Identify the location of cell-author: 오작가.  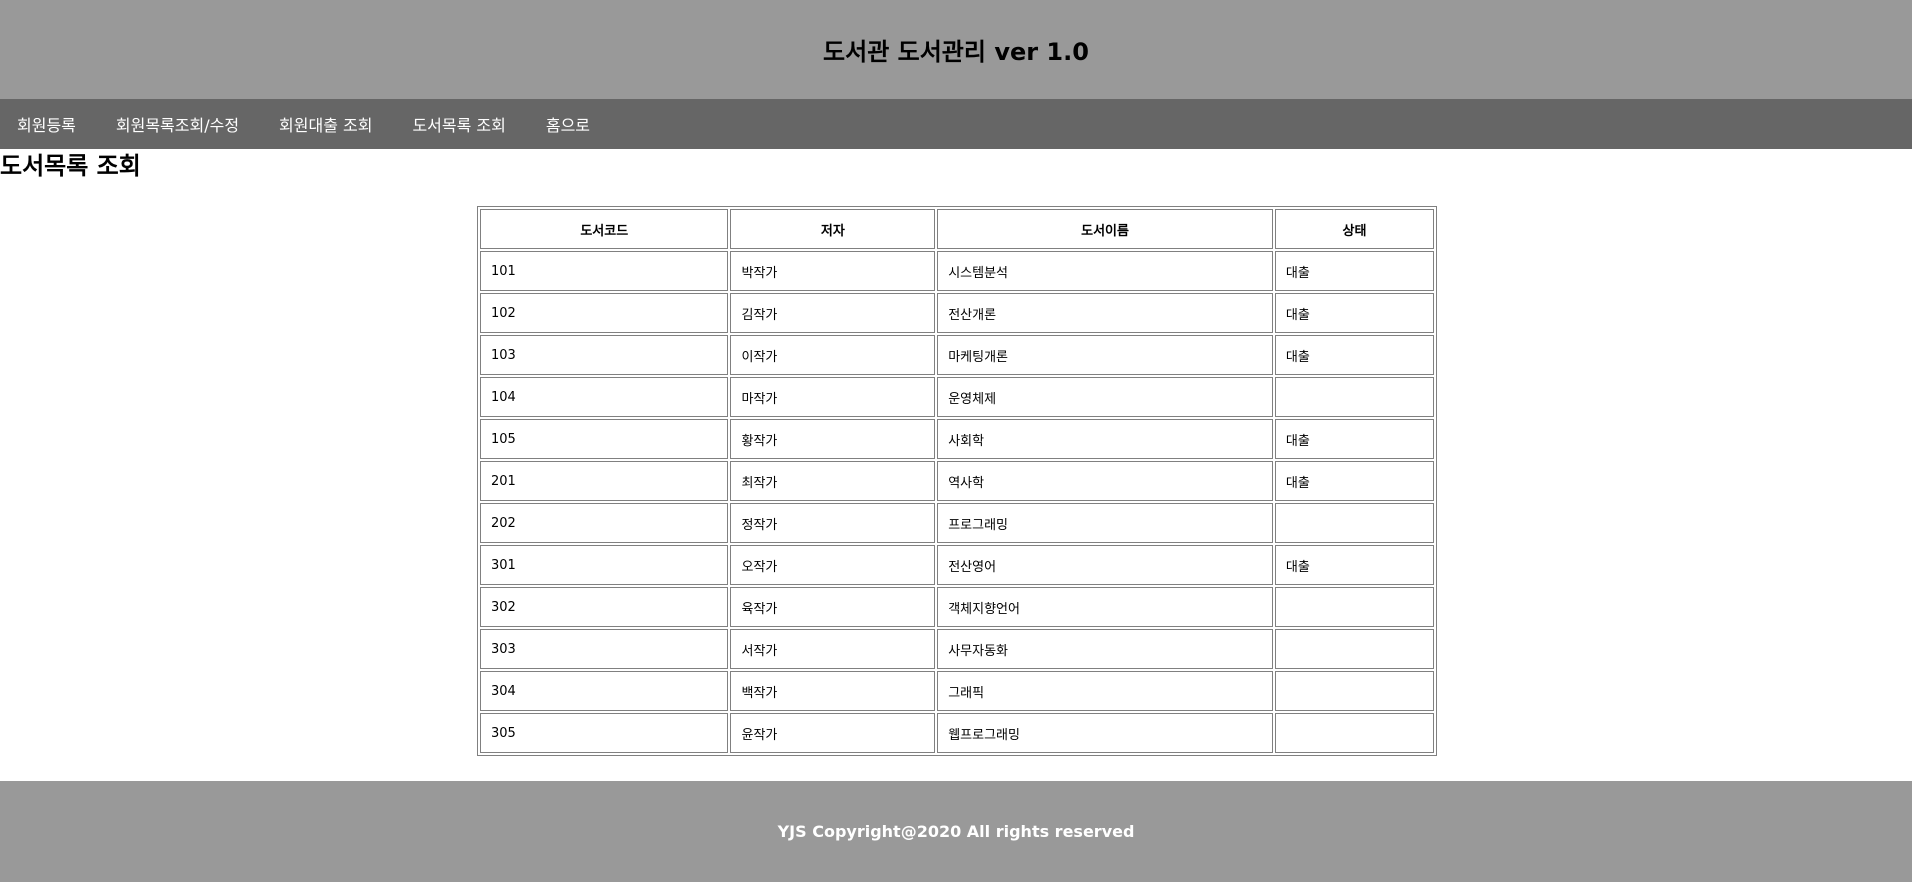
(833, 565).